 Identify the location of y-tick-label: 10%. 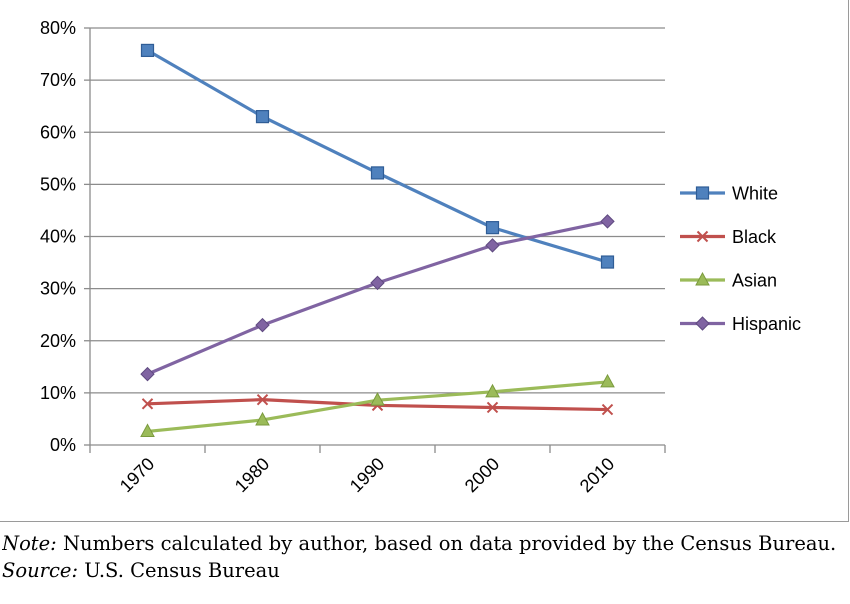
(58, 393).